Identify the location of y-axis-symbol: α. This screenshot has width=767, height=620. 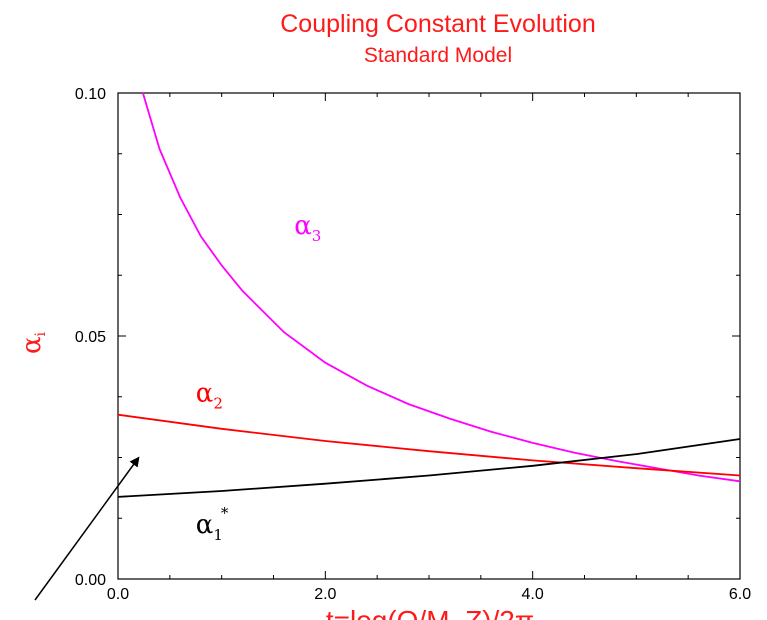
(32, 345).